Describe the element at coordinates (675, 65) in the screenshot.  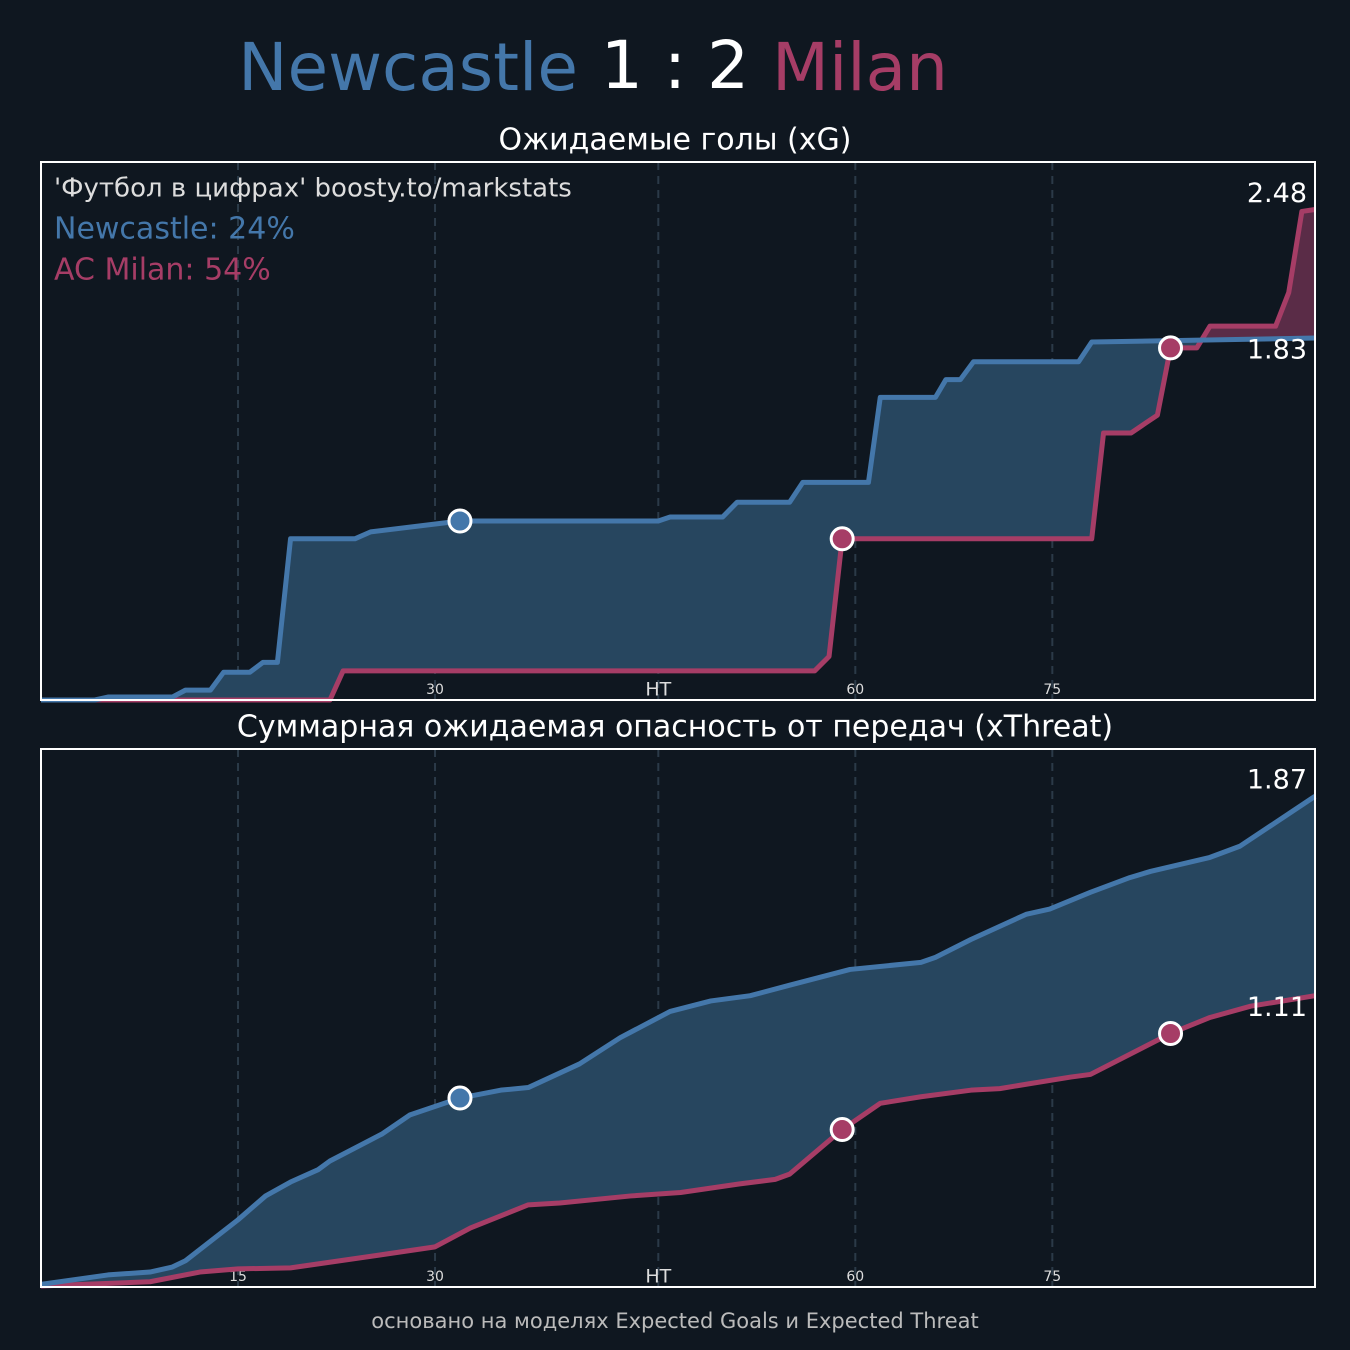
I see `score: 1 : 2` at that location.